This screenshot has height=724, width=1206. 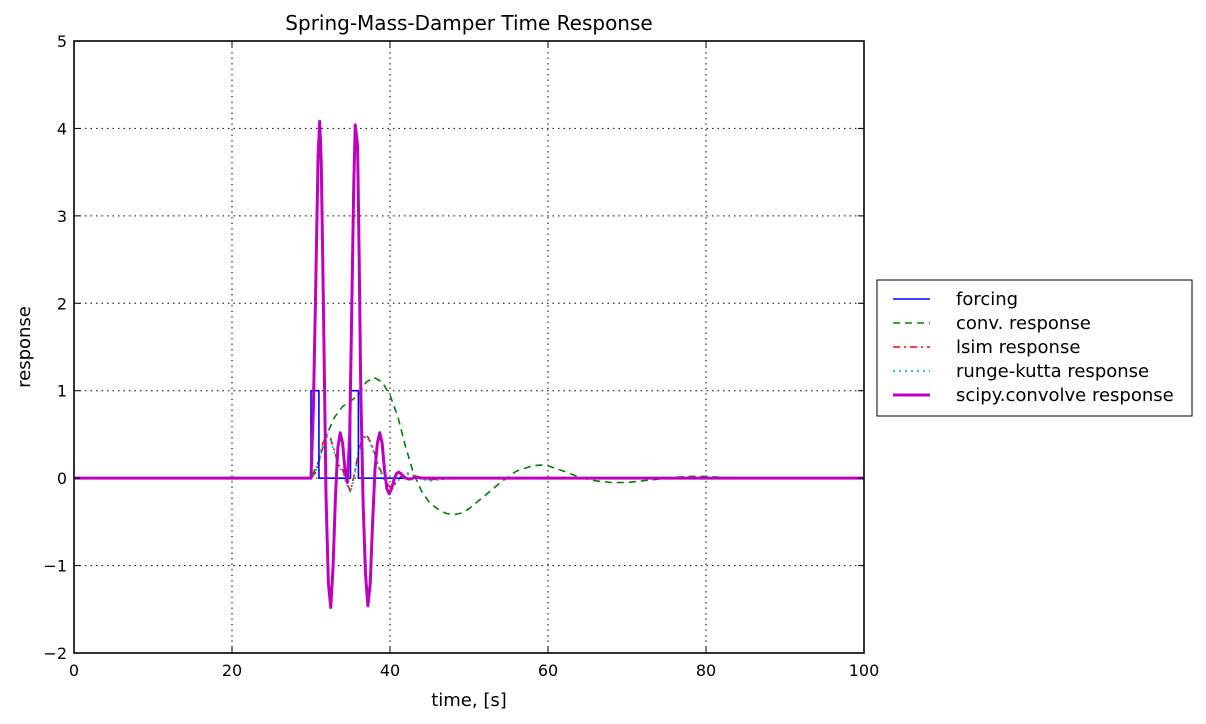 What do you see at coordinates (55, 566) in the screenshot?
I see `y-tick-label: −1` at bounding box center [55, 566].